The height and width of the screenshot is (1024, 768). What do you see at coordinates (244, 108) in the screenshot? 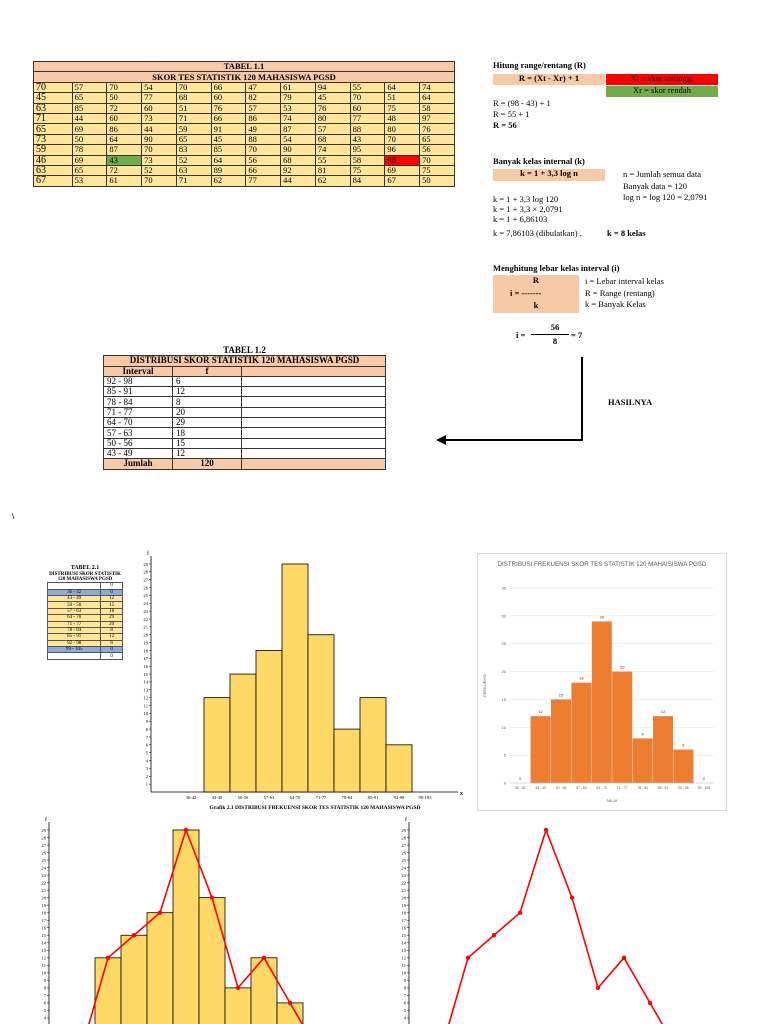
I see `table-1-1-row: 63 85 72 60 51 76 57 53 76 60 75 58` at bounding box center [244, 108].